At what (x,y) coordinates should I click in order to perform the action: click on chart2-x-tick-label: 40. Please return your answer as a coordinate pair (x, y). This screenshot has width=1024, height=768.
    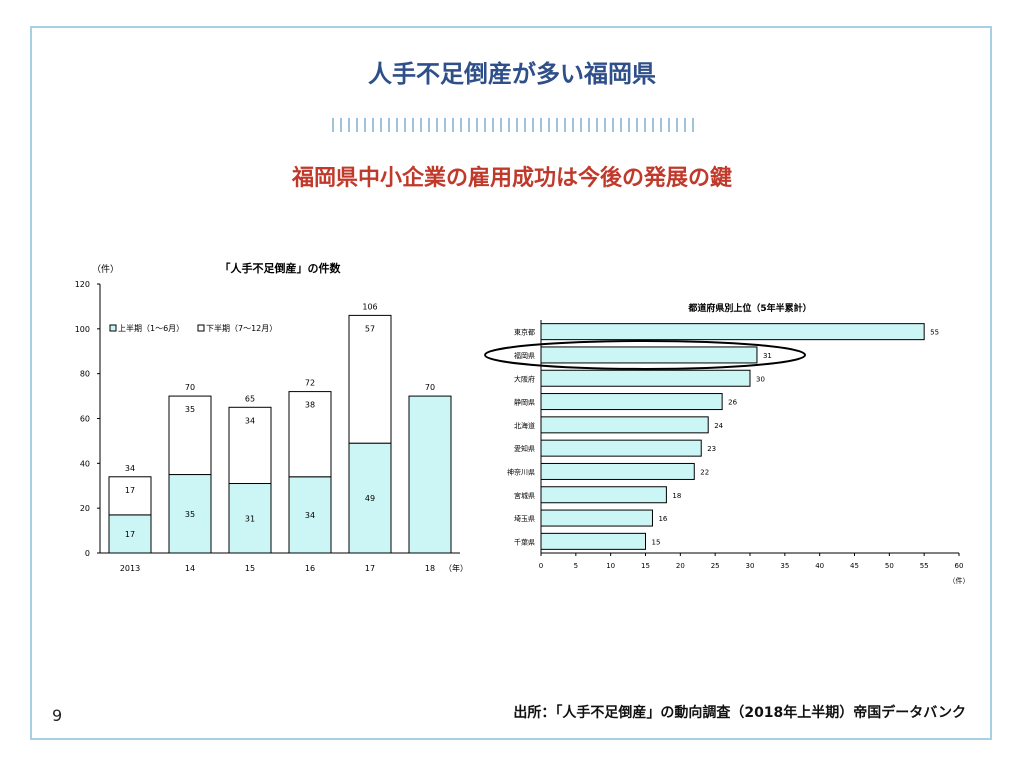
    Looking at the image, I should click on (819, 566).